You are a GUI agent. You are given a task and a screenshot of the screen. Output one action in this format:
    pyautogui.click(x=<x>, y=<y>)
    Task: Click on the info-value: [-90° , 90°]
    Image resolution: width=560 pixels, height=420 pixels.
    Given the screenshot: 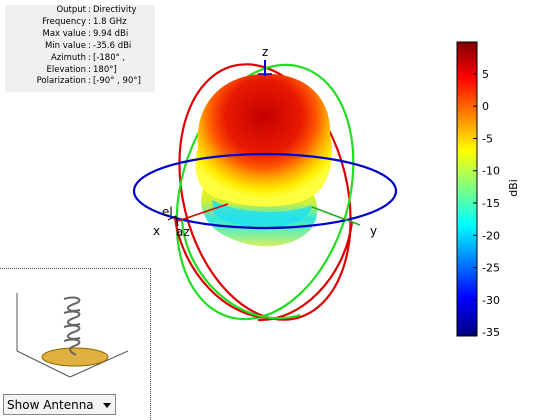 What is the action you would take?
    pyautogui.click(x=117, y=81)
    